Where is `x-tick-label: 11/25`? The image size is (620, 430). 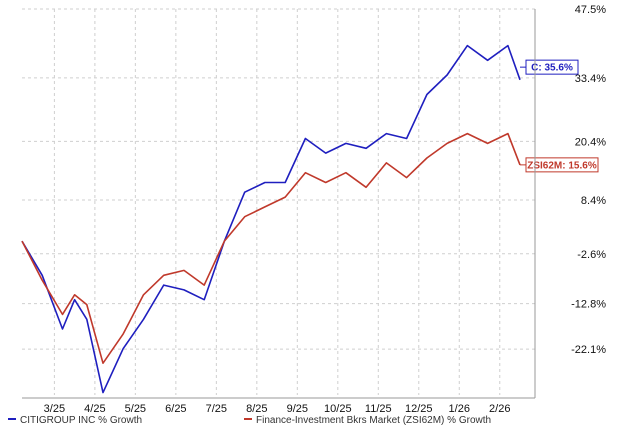 x-tick-label: 11/25 is located at coordinates (378, 409).